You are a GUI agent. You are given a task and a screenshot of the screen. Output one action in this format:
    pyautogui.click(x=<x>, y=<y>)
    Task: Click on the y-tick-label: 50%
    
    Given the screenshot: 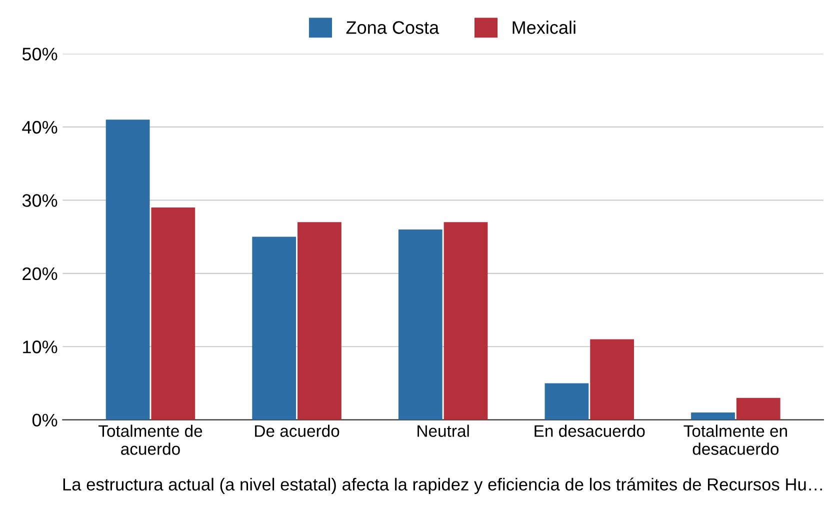 What is the action you would take?
    pyautogui.click(x=40, y=54)
    